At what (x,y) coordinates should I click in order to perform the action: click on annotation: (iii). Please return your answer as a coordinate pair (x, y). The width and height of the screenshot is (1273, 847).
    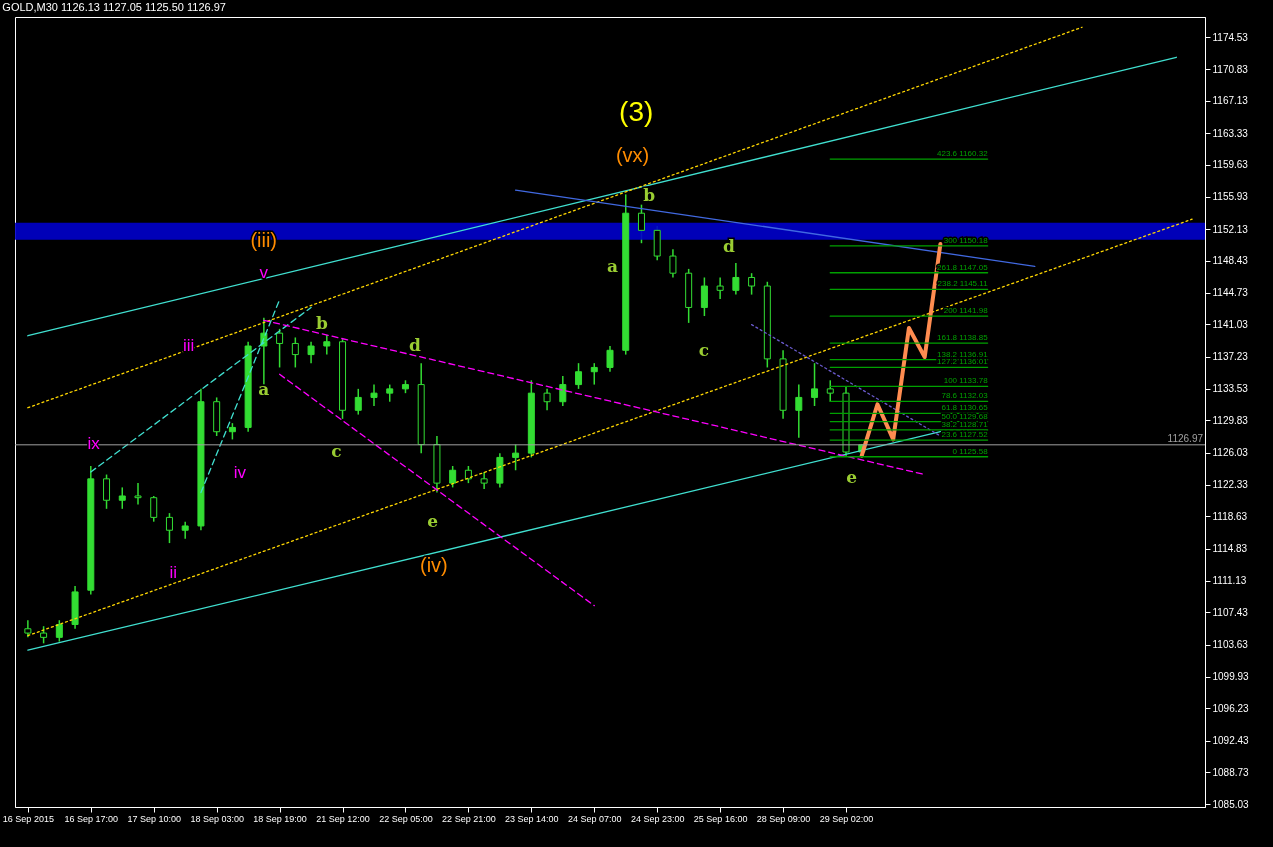
    Looking at the image, I should click on (264, 239).